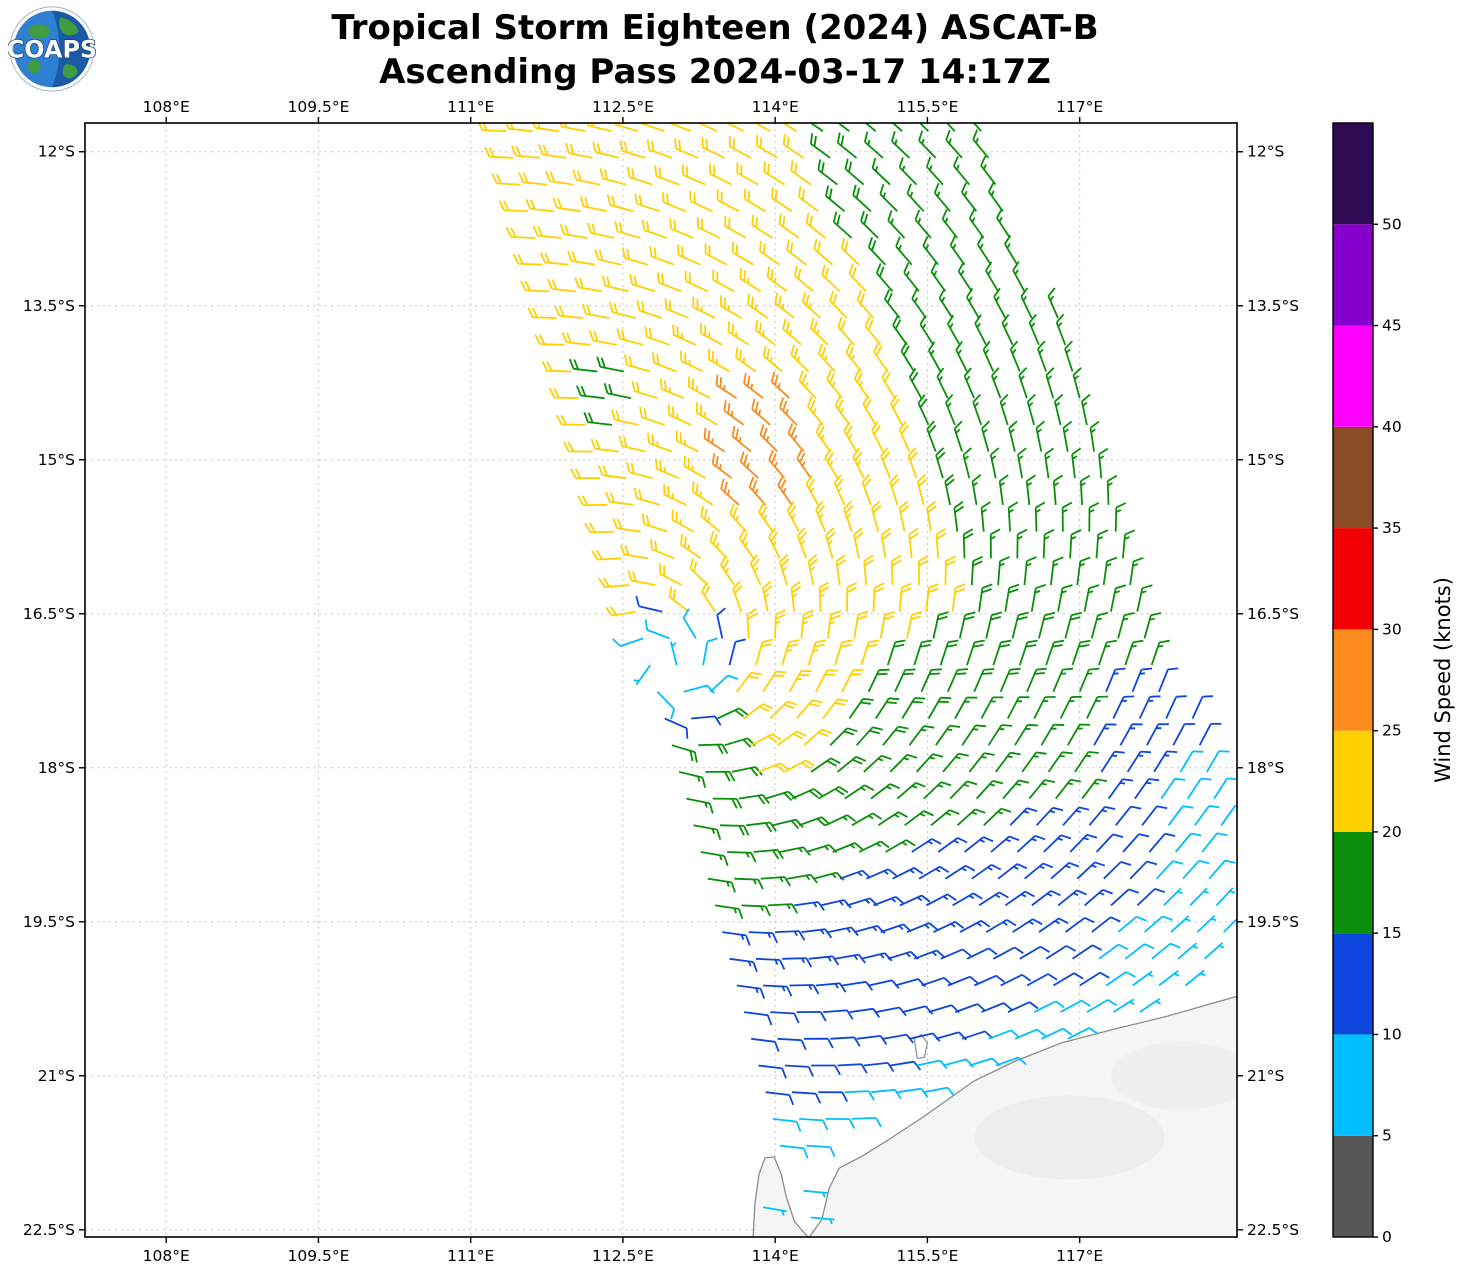 Image resolution: width=1471 pixels, height=1264 pixels. Describe the element at coordinates (49, 1230) in the screenshot. I see `y-tick-label-left: 22.5°S` at that location.